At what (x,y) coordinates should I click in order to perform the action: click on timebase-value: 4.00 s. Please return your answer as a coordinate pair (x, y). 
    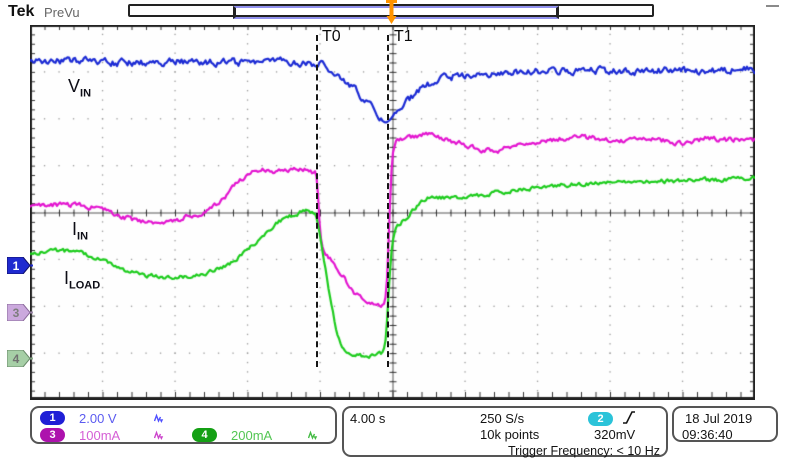
    Looking at the image, I should click on (368, 418).